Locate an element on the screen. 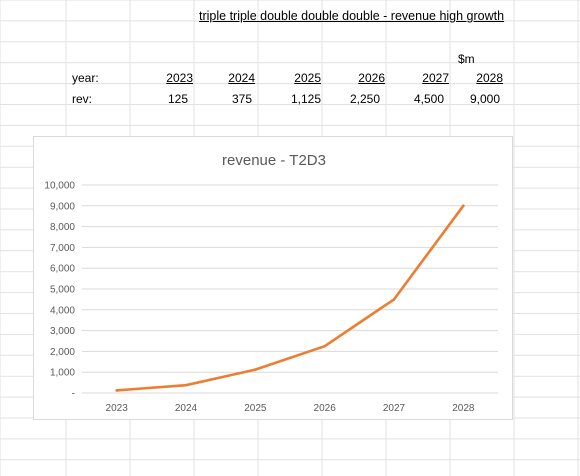 This screenshot has height=476, width=580. x-tick-label: 2025 is located at coordinates (255, 408).